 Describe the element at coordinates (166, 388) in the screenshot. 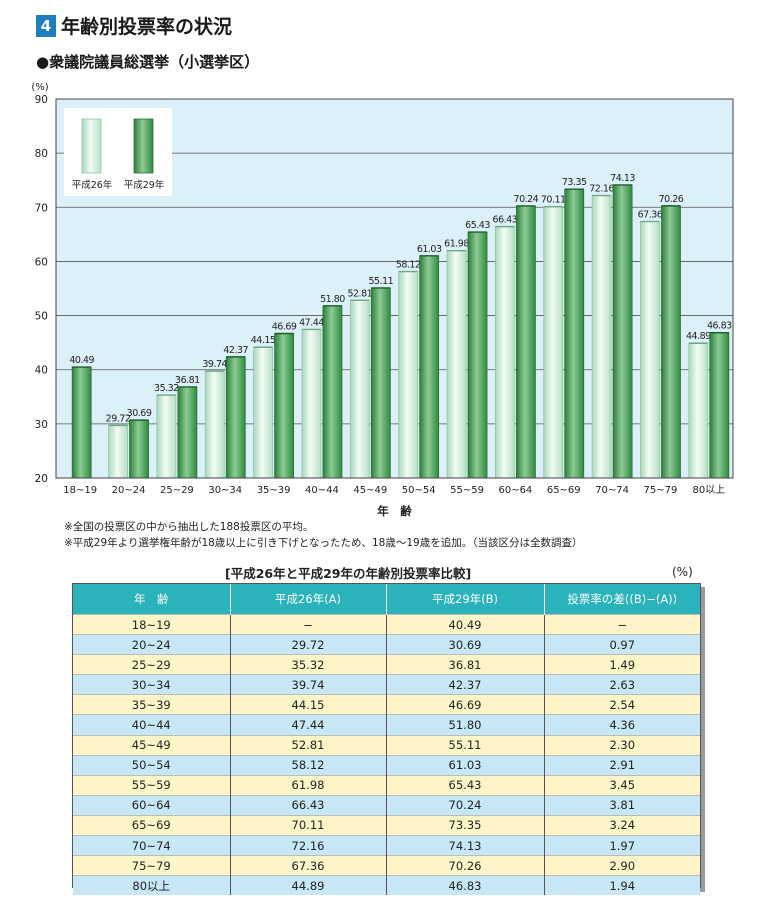

I see `data-label: 35.32` at that location.